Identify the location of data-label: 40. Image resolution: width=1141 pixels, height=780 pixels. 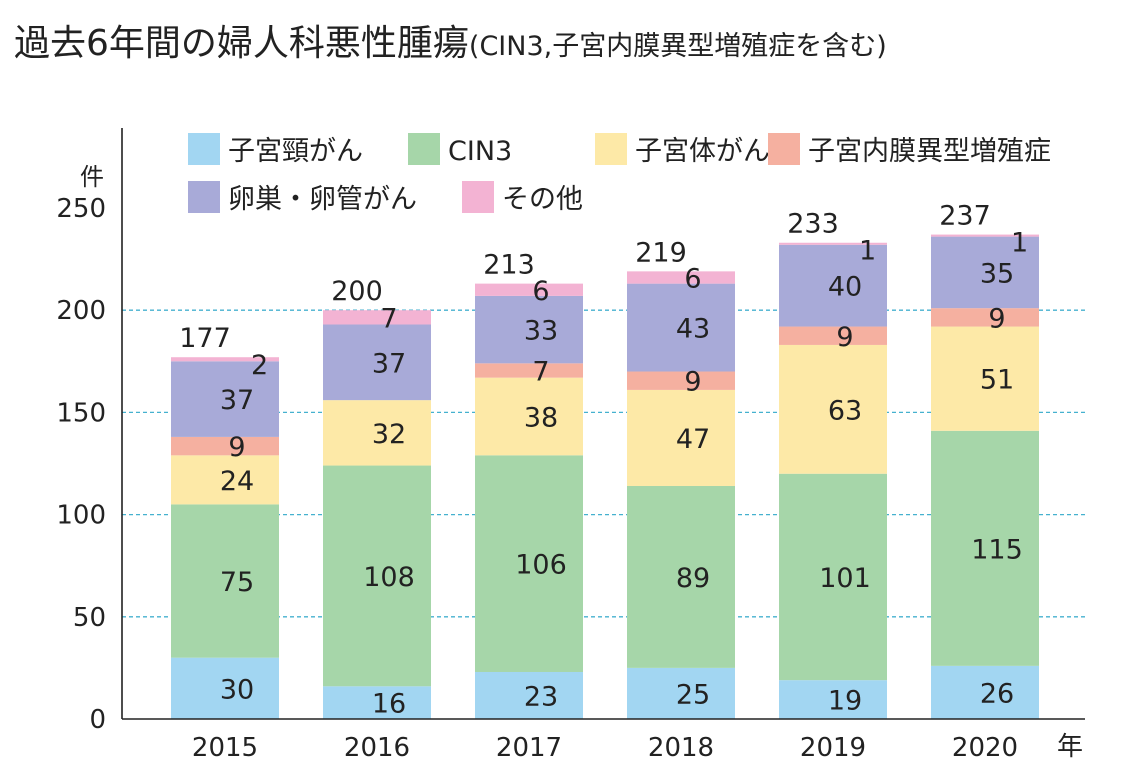
(845, 287).